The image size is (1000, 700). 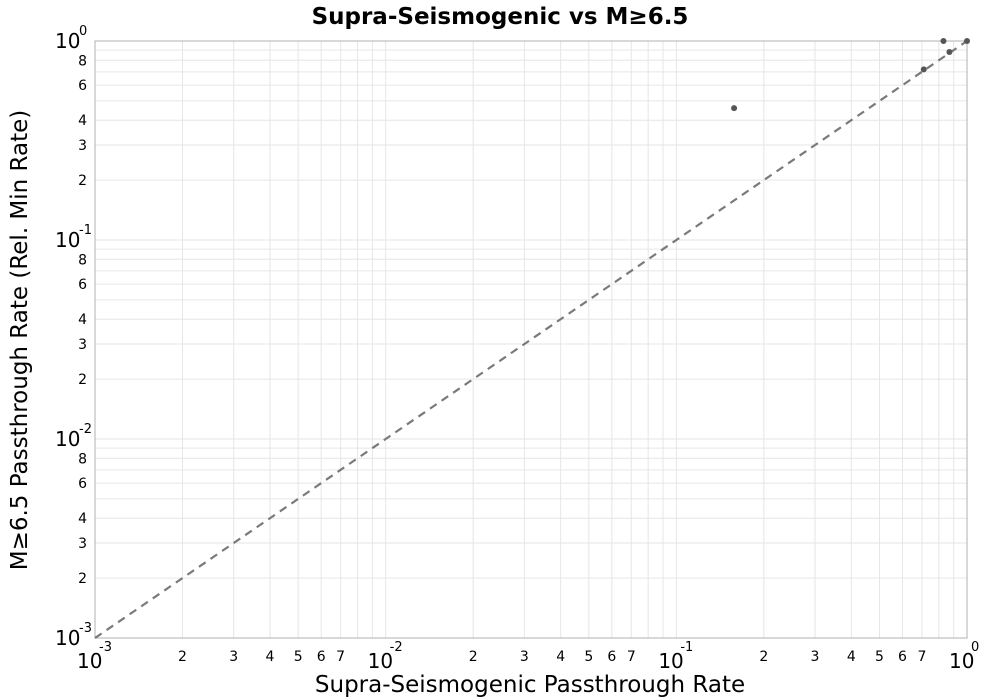 I want to click on y-major-tick-exponent: 0, so click(x=83, y=31).